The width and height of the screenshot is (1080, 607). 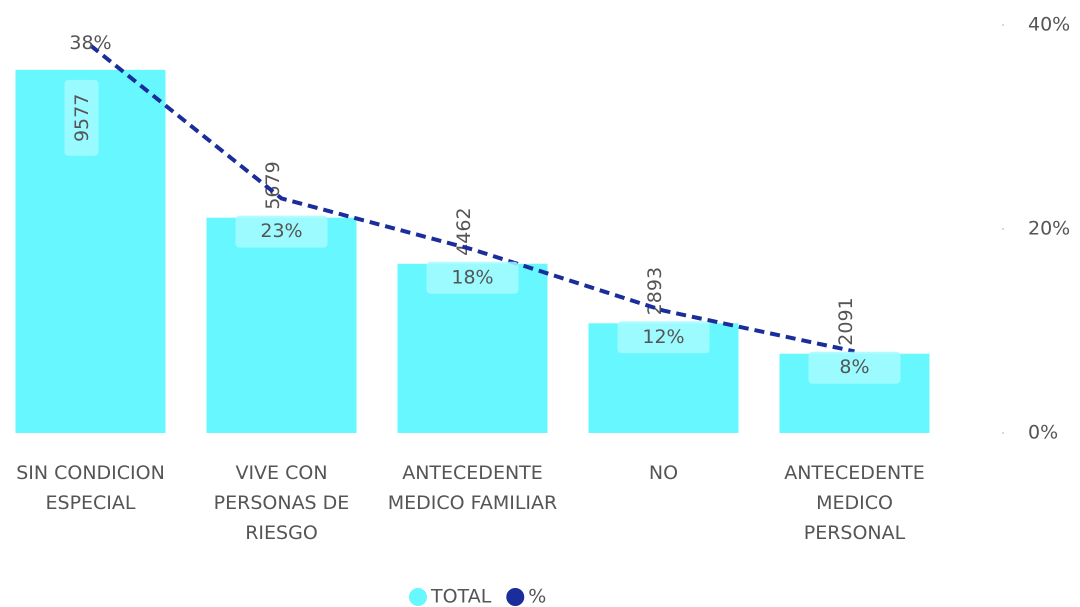 I want to click on legend-label: %, so click(x=537, y=596).